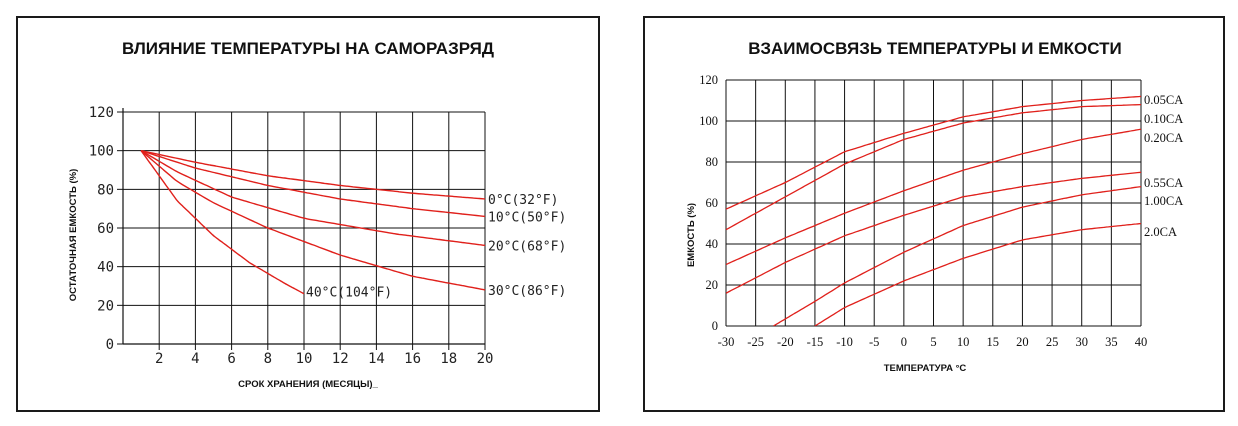  Describe the element at coordinates (1111, 342) in the screenshot. I see `x-tick-label: 35` at that location.